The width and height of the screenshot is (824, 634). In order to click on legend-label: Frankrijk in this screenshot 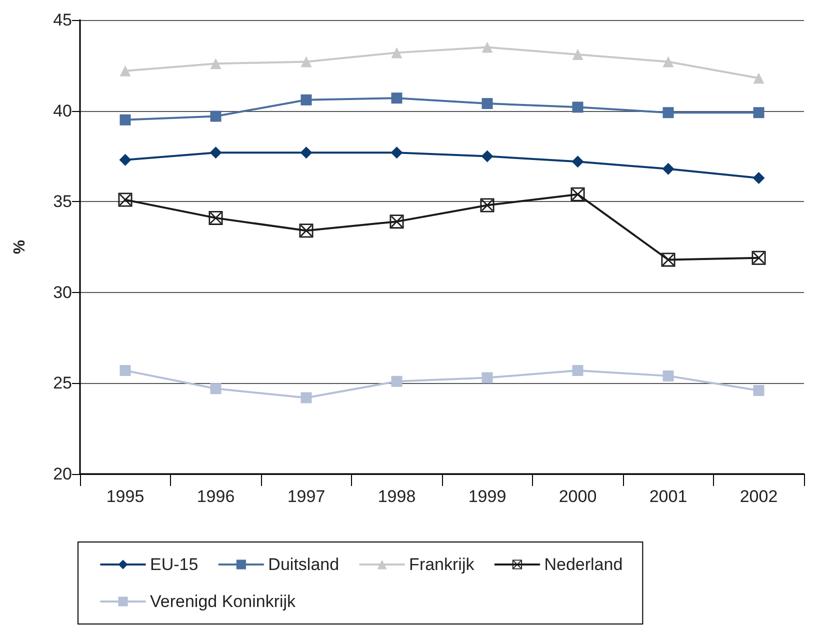, I will do `click(442, 564)`.